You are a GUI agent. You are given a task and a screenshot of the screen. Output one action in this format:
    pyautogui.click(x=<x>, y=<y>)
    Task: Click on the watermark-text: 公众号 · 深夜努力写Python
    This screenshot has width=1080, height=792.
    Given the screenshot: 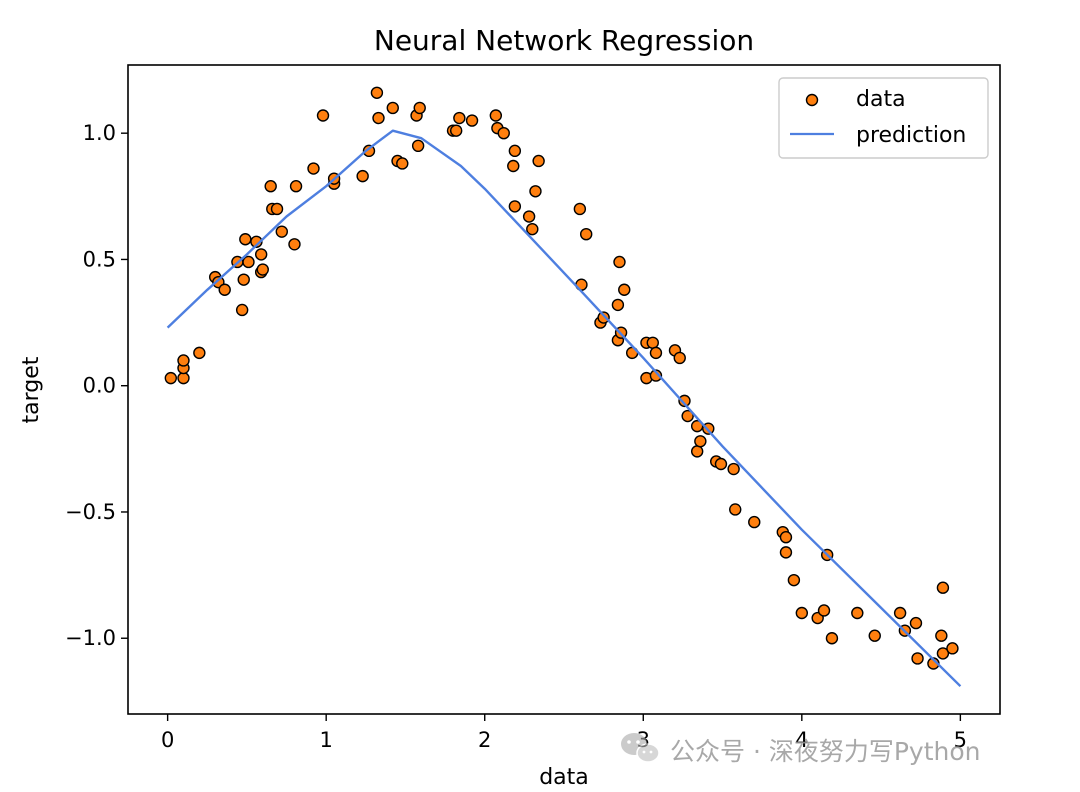 What is the action you would take?
    pyautogui.click(x=825, y=751)
    